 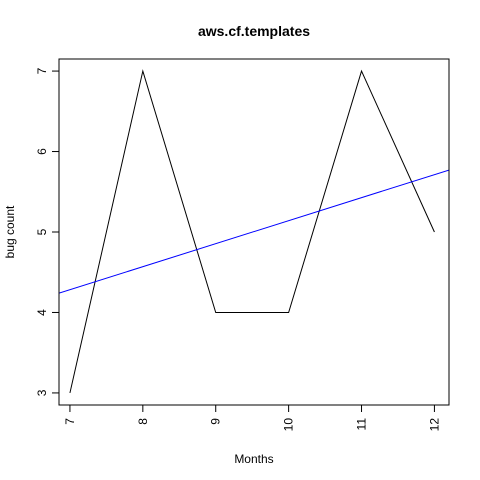 I want to click on x-axis-label: Months, so click(x=253, y=459).